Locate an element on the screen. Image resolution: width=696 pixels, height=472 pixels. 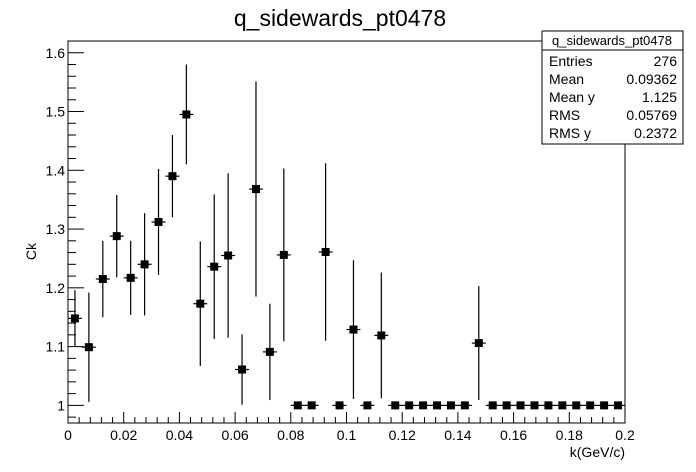
y-tick-label: 1.2 is located at coordinates (56, 288).